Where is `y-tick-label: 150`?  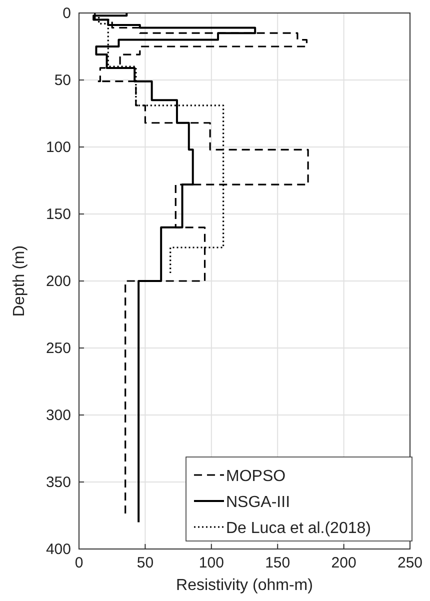 y-tick-label: 150 is located at coordinates (58, 214).